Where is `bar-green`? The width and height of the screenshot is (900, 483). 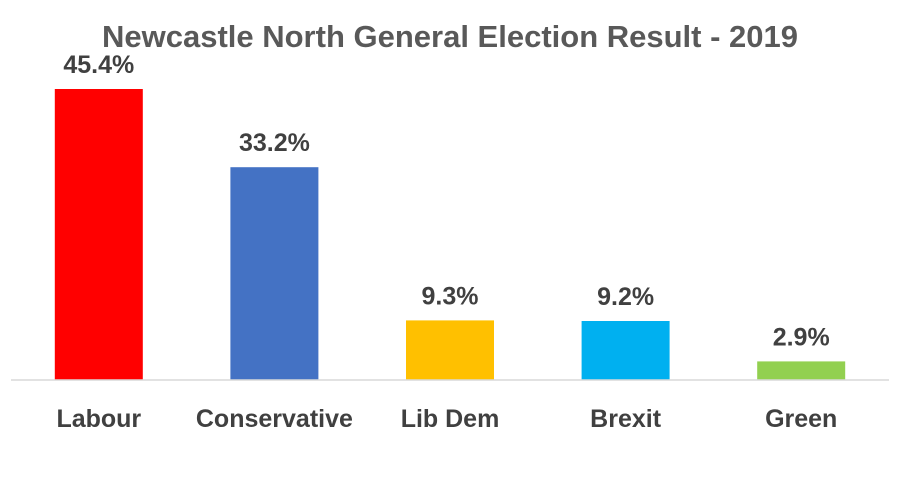
bar-green is located at coordinates (801, 370).